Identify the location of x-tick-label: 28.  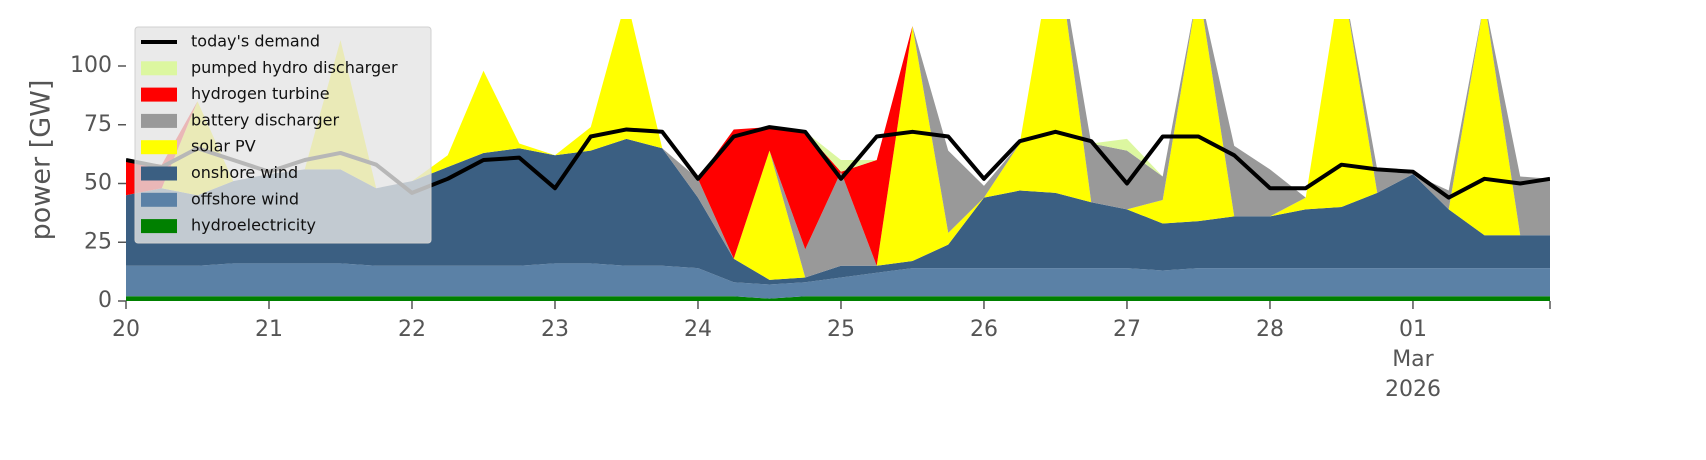
(1269, 329).